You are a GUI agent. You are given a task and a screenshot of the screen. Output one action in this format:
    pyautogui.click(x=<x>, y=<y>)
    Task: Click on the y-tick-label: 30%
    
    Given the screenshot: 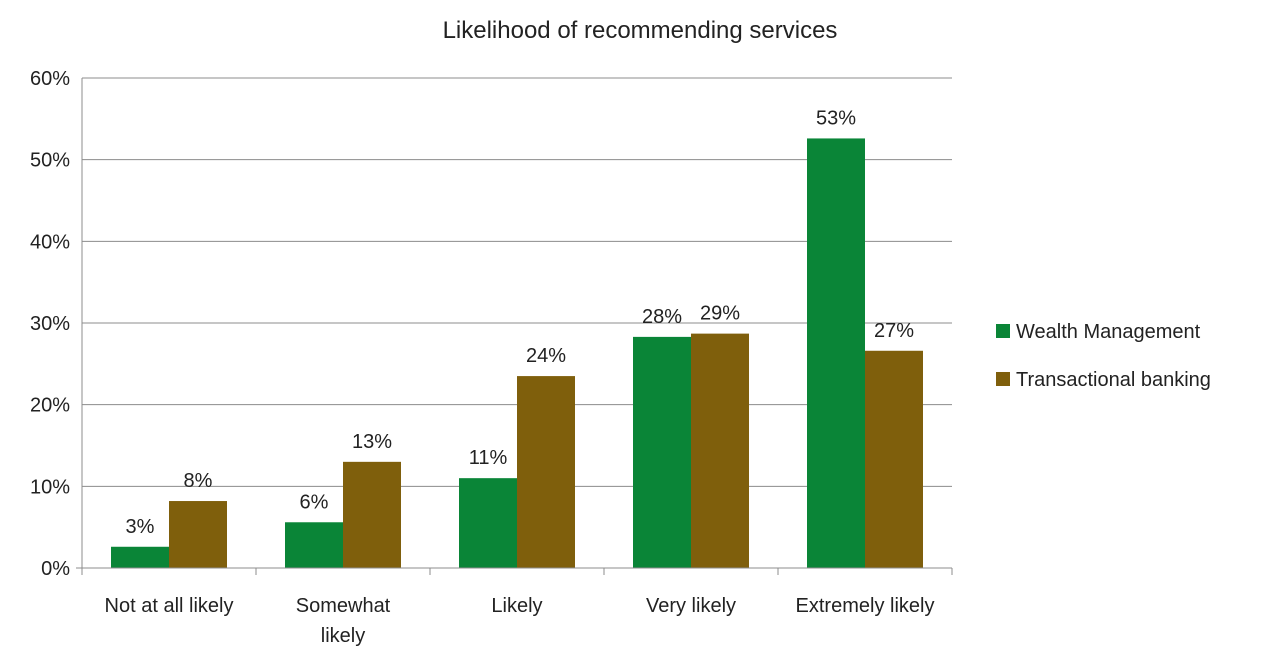 What is the action you would take?
    pyautogui.click(x=50, y=324)
    